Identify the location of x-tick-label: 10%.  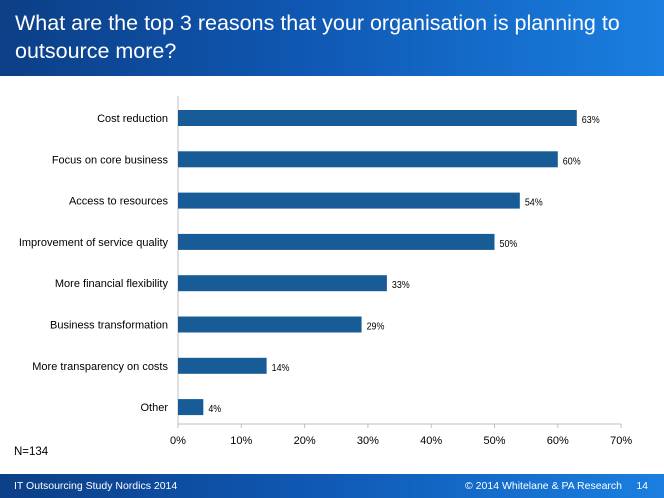
(241, 441).